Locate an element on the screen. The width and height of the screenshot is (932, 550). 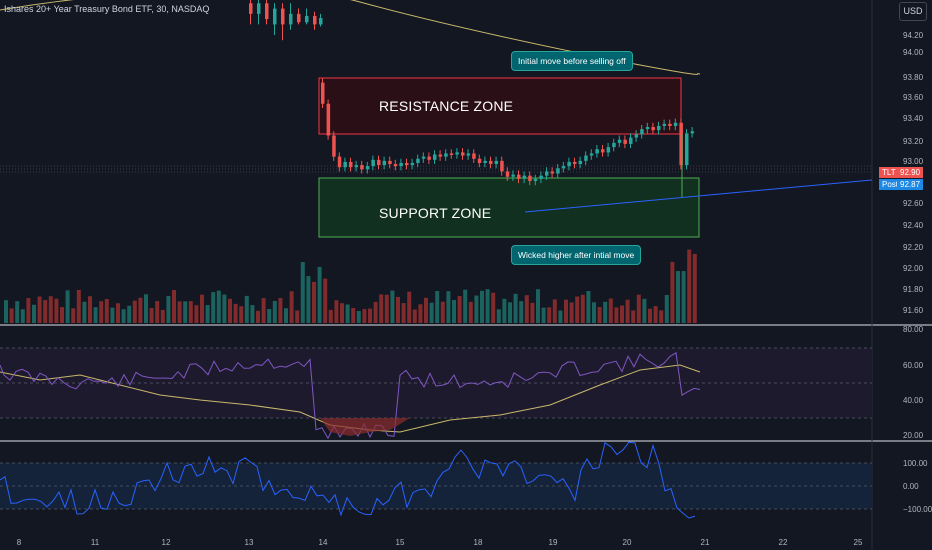
price-tick-label: 94.20 is located at coordinates (913, 35).